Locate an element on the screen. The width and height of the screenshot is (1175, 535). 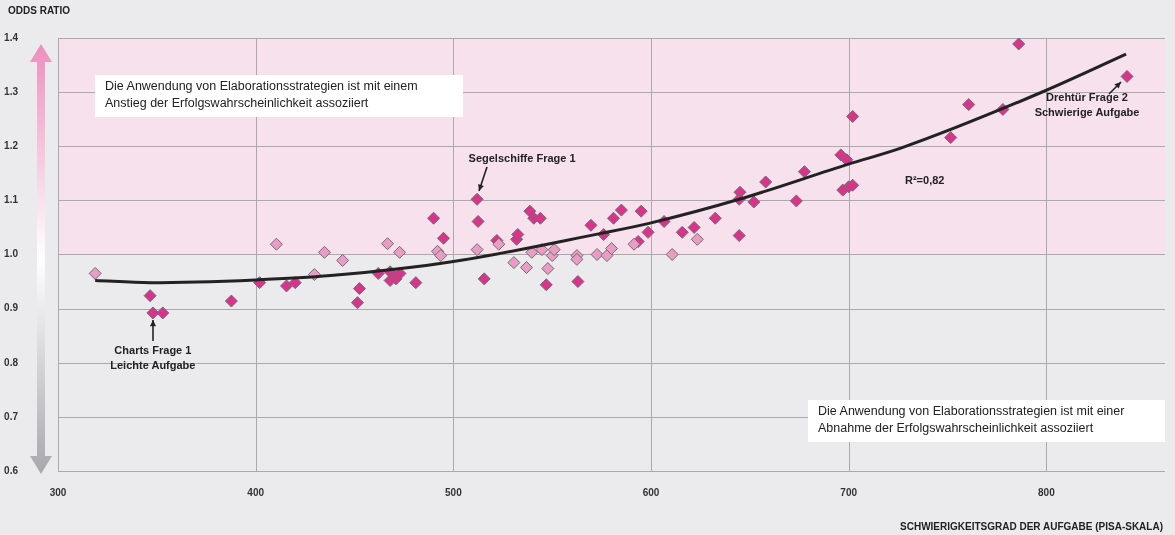
annotation: R²=0,82 is located at coordinates (925, 180).